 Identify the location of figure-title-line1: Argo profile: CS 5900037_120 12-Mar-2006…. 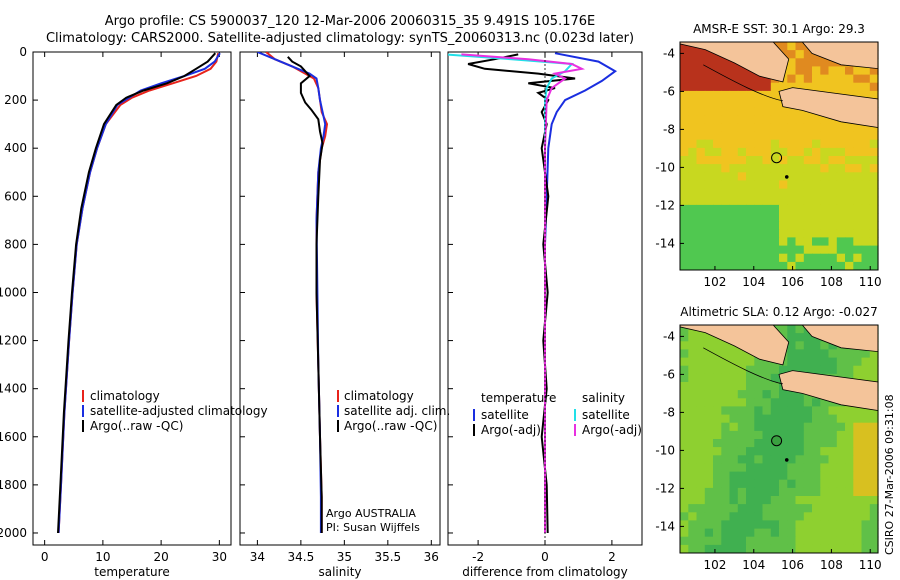
(350, 21).